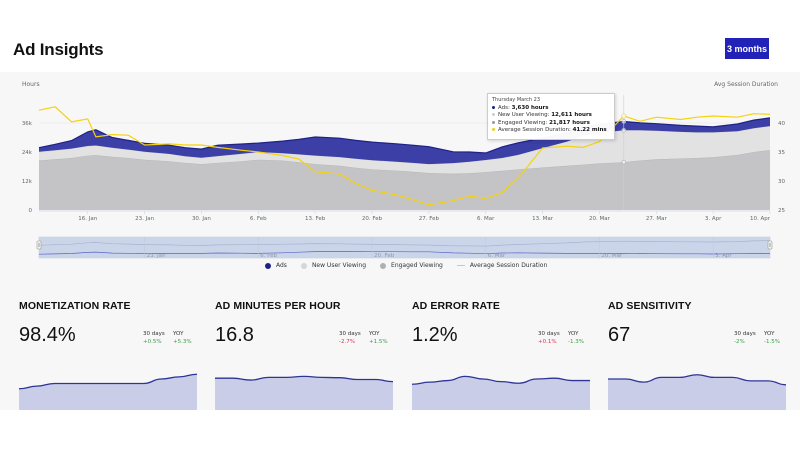  Describe the element at coordinates (739, 342) in the screenshot. I see `period-change: -2%` at that location.